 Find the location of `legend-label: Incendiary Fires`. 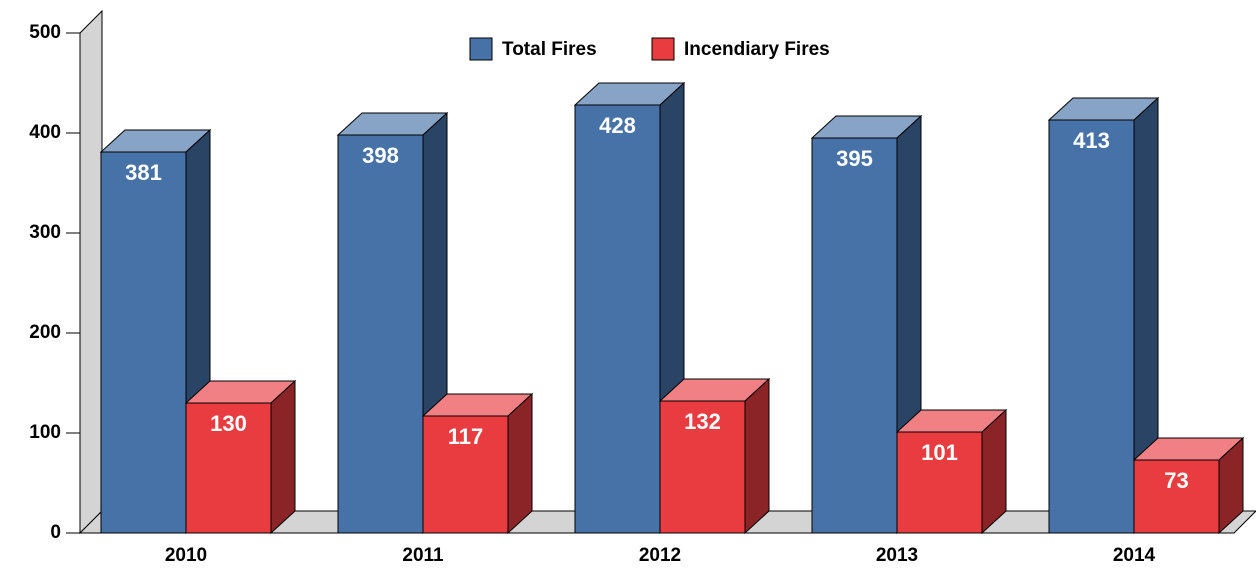

legend-label: Incendiary Fires is located at coordinates (757, 49).